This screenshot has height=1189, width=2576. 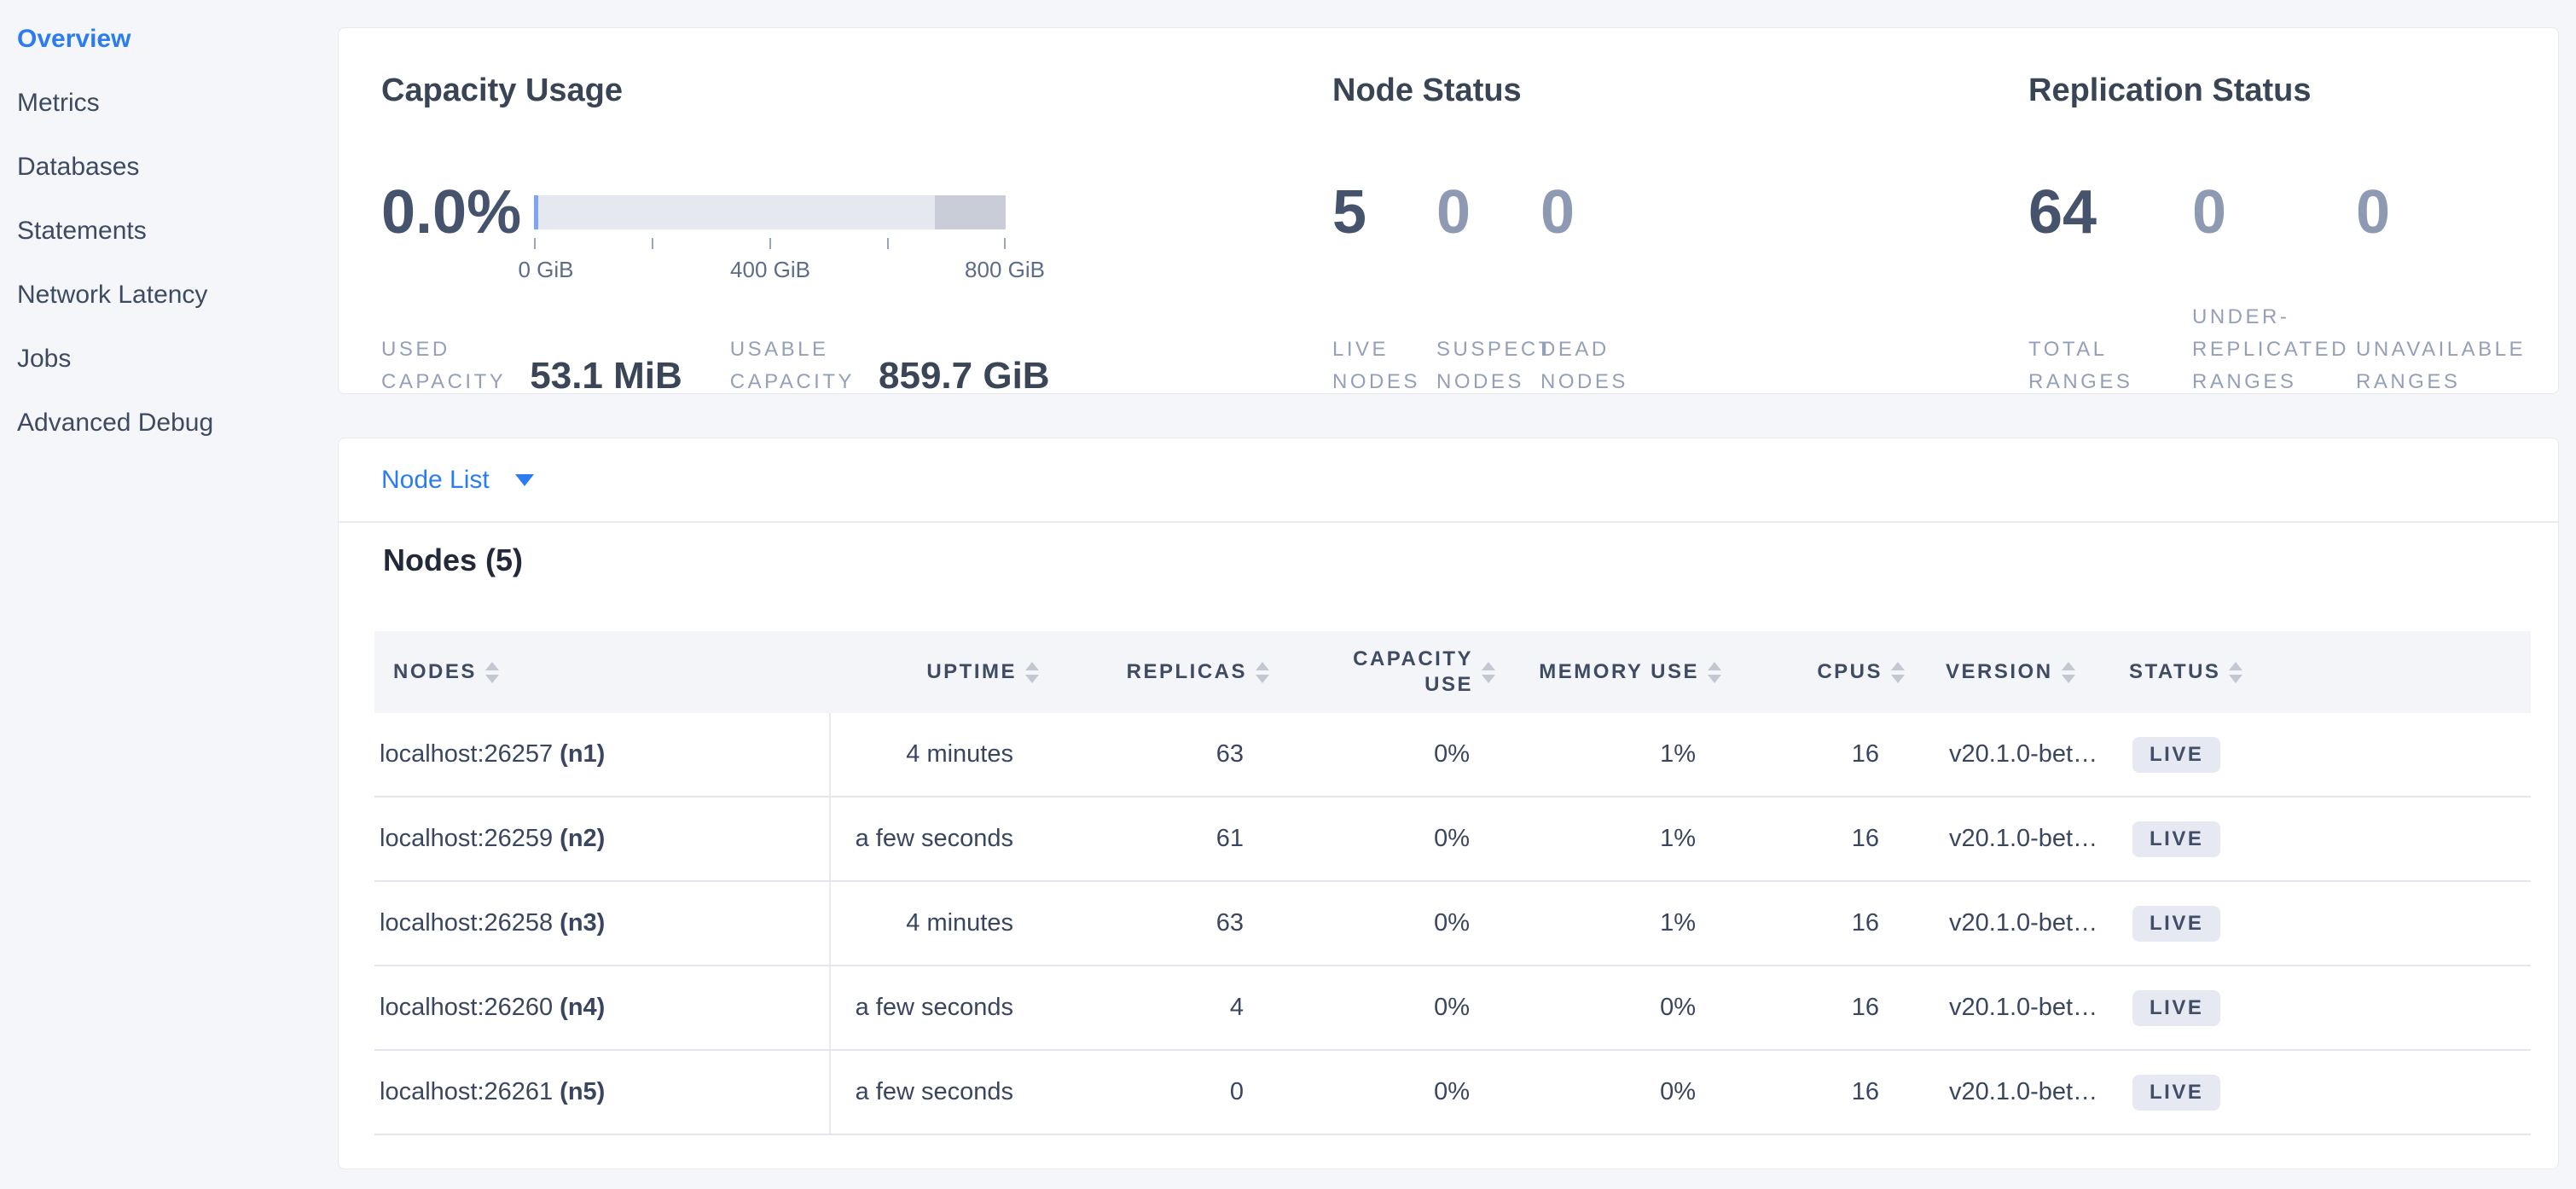 What do you see at coordinates (1615, 672) in the screenshot?
I see `column-header-memory-use: MEMORY USE` at bounding box center [1615, 672].